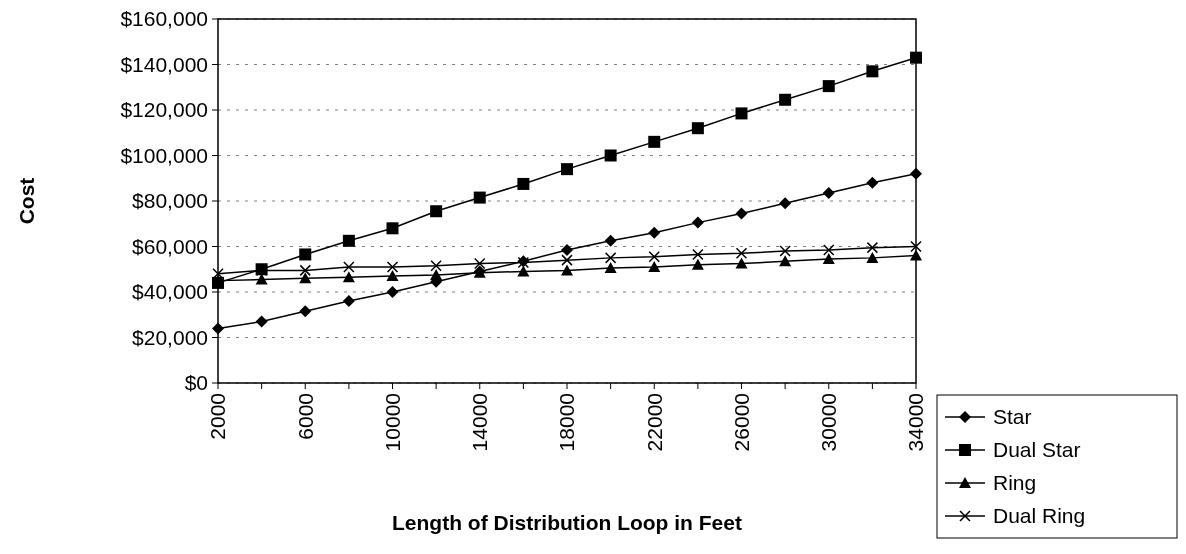 The width and height of the screenshot is (1186, 554). Describe the element at coordinates (1037, 450) in the screenshot. I see `legend-label: Dual Star` at that location.